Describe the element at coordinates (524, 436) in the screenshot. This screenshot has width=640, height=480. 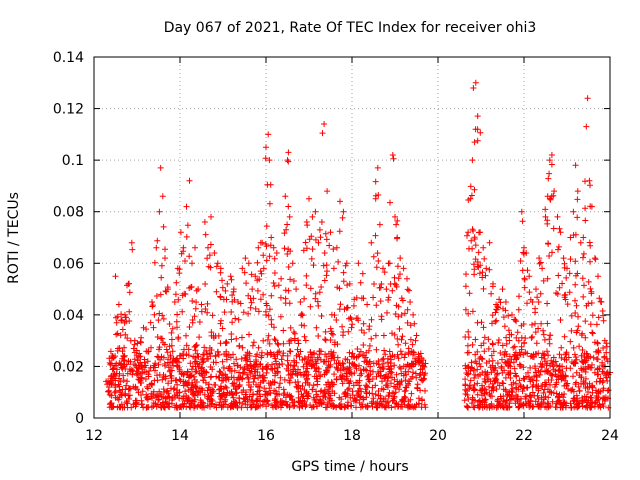
I see `x-tick-label: 22` at that location.